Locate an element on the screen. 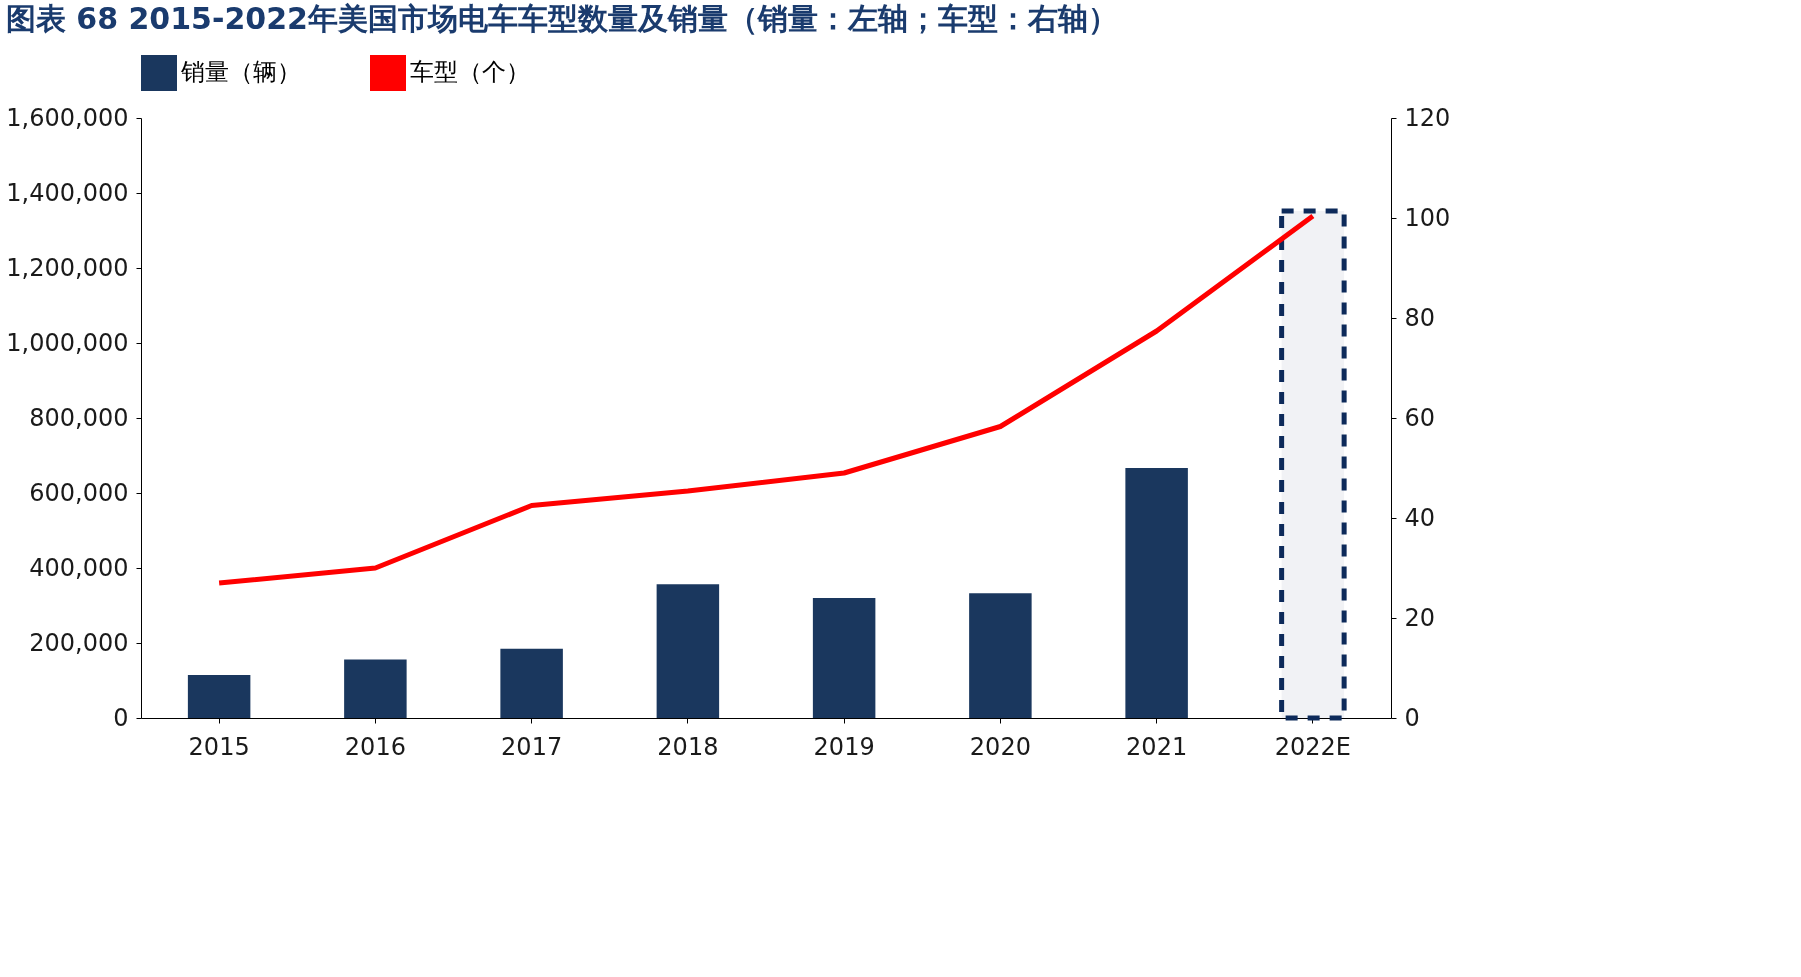 The image size is (1801, 977). y2-tick-label: 80 is located at coordinates (1420, 317).